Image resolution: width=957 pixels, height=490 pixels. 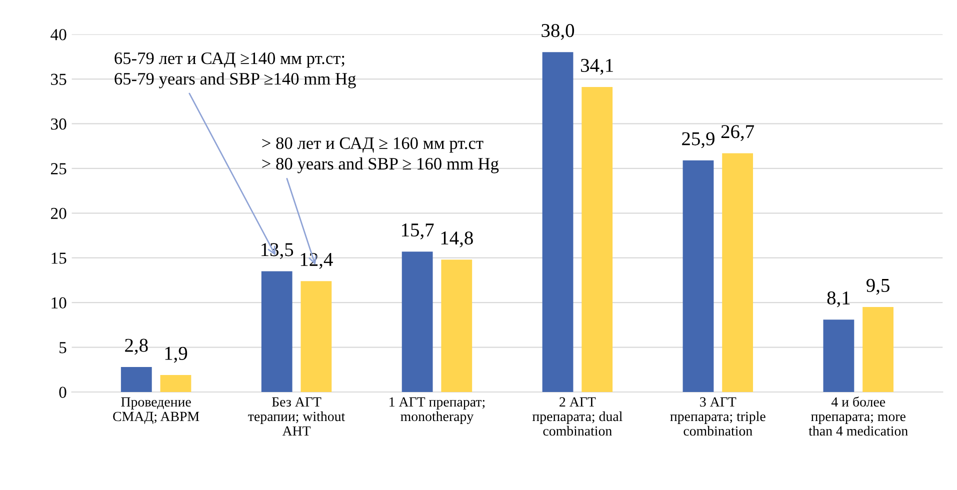 What do you see at coordinates (698, 140) in the screenshot?
I see `data-label: 25,9` at bounding box center [698, 140].